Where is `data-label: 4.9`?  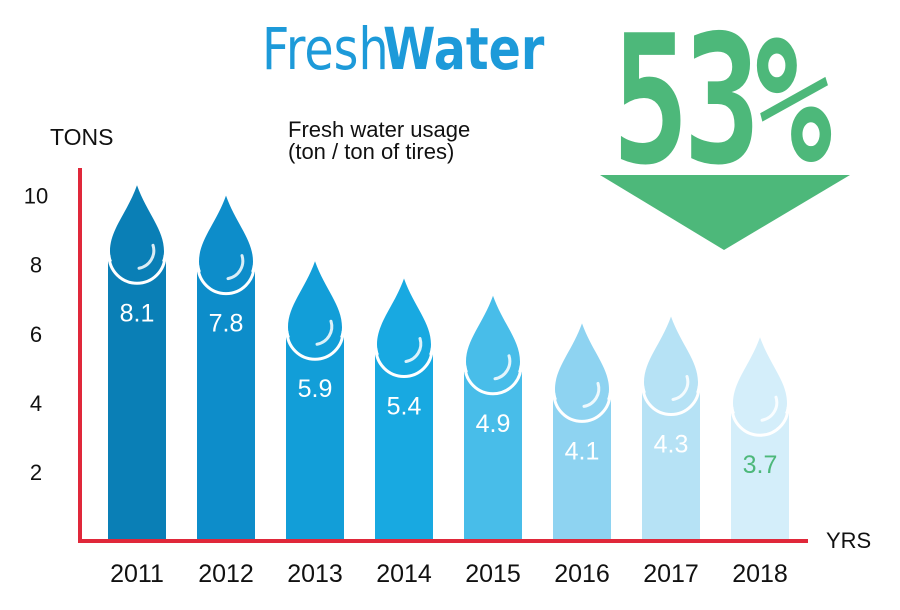 data-label: 4.9 is located at coordinates (493, 424).